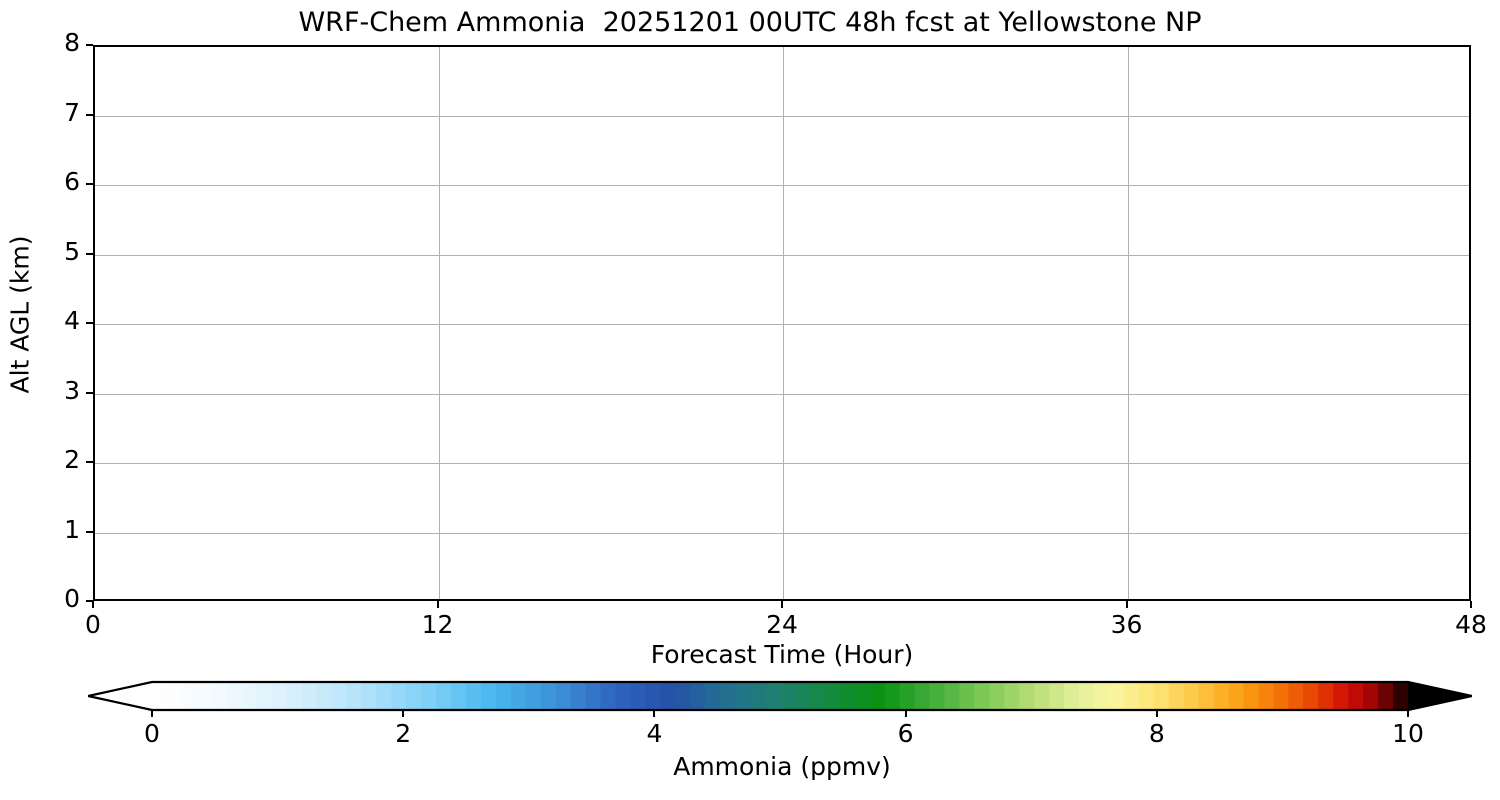 Image resolution: width=1500 pixels, height=800 pixels. Describe the element at coordinates (72, 320) in the screenshot. I see `y-tick-label: 4` at that location.